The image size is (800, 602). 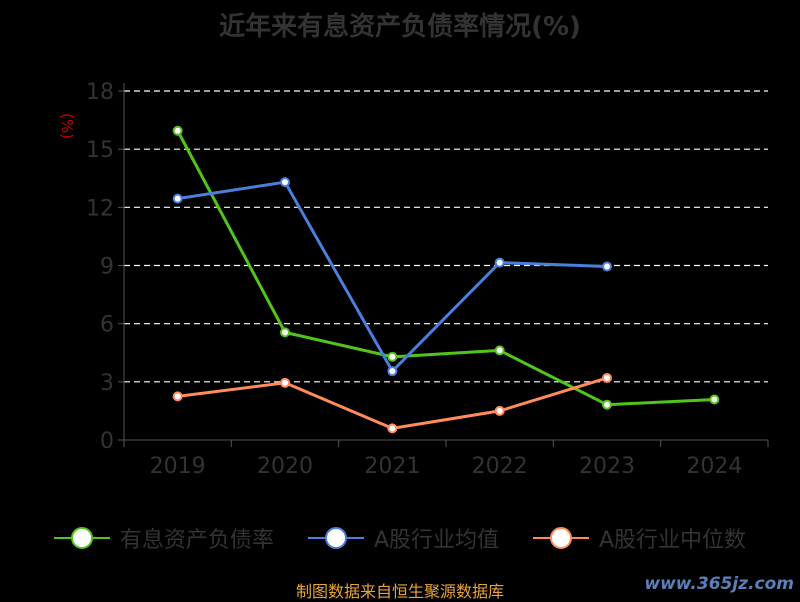 I want to click on legend-item-2: A股行业中位数, so click(x=639, y=538).